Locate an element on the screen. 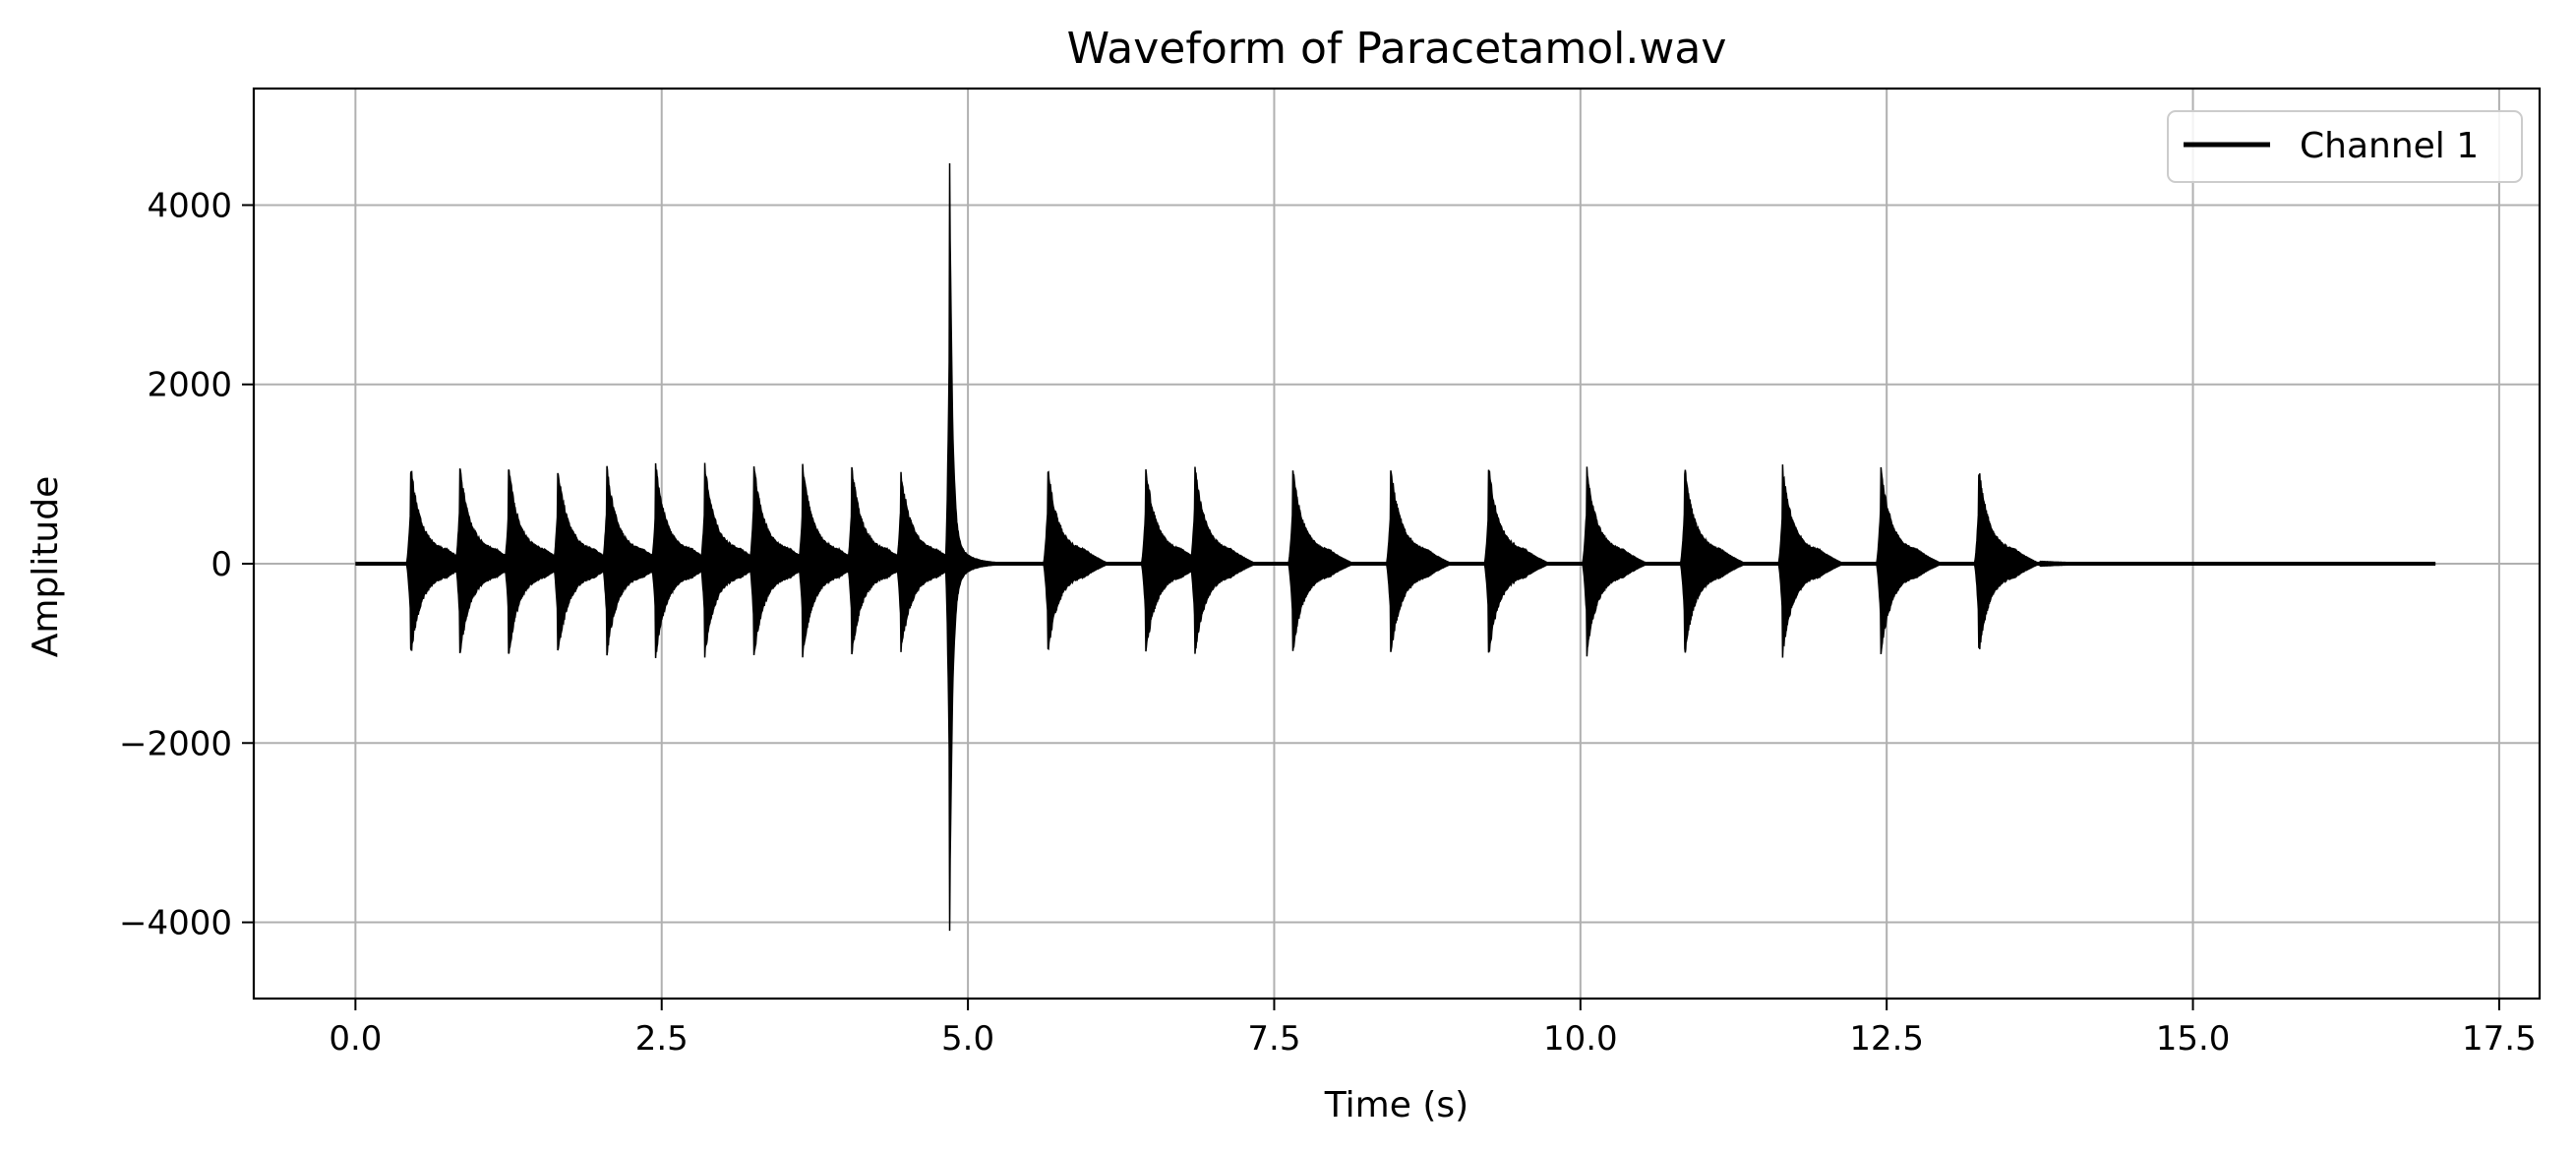 The image size is (2576, 1153). x-tick-label-7: 17.5 is located at coordinates (2499, 1039).